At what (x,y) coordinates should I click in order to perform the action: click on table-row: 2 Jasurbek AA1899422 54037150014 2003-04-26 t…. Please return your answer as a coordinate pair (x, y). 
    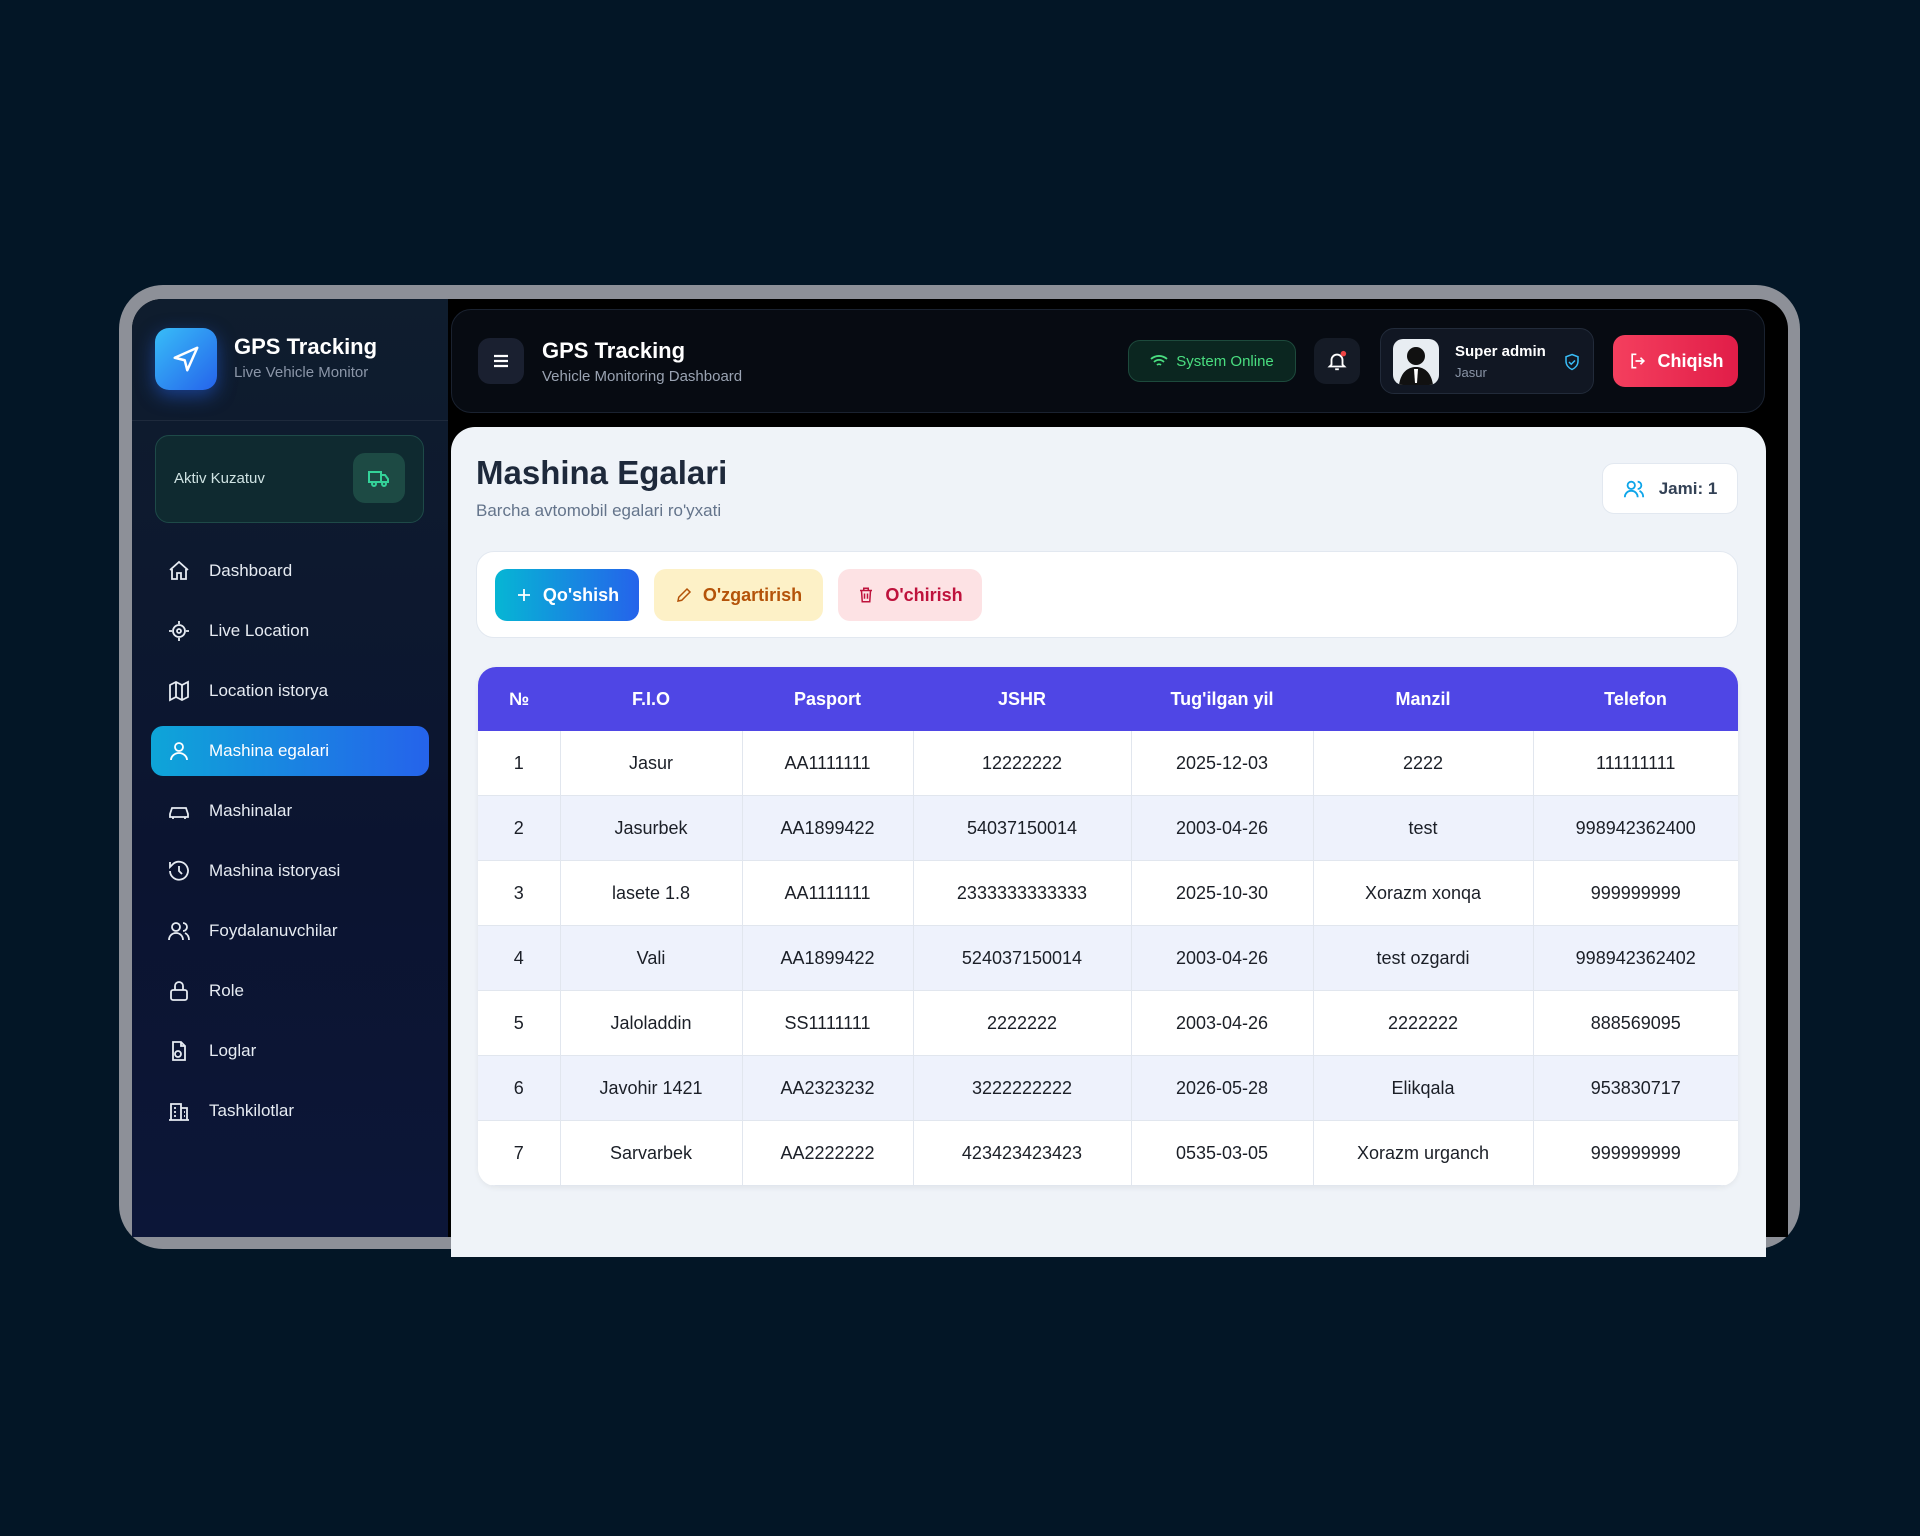
    Looking at the image, I should click on (1108, 828).